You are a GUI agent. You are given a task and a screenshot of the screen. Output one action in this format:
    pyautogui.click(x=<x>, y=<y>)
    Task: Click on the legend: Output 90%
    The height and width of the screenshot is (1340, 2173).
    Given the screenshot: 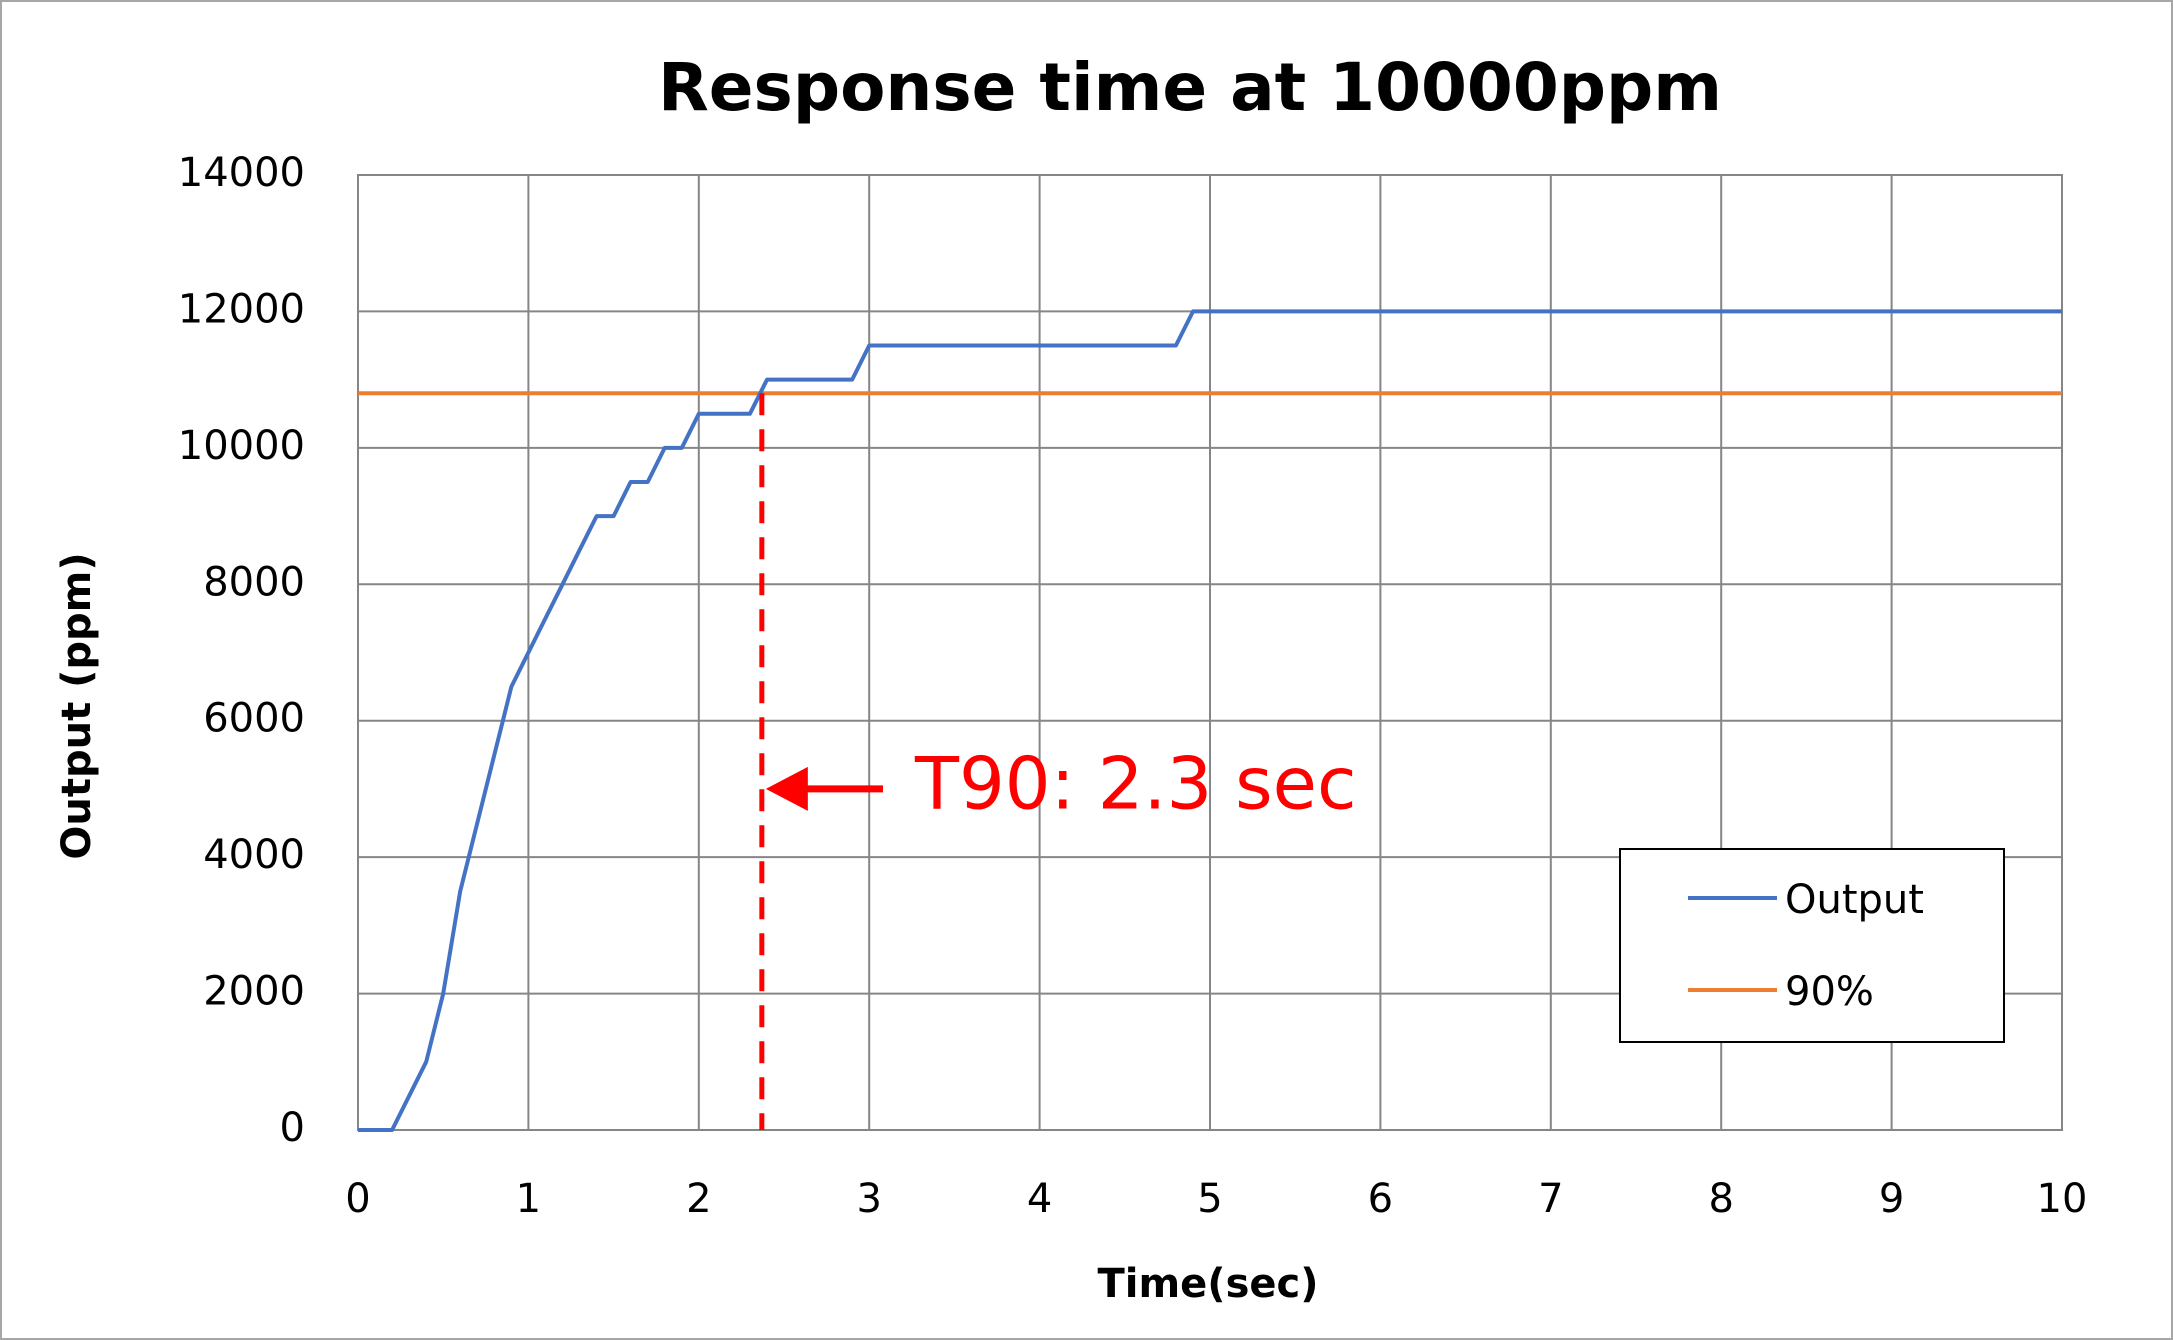 What is the action you would take?
    pyautogui.click(x=1812, y=945)
    